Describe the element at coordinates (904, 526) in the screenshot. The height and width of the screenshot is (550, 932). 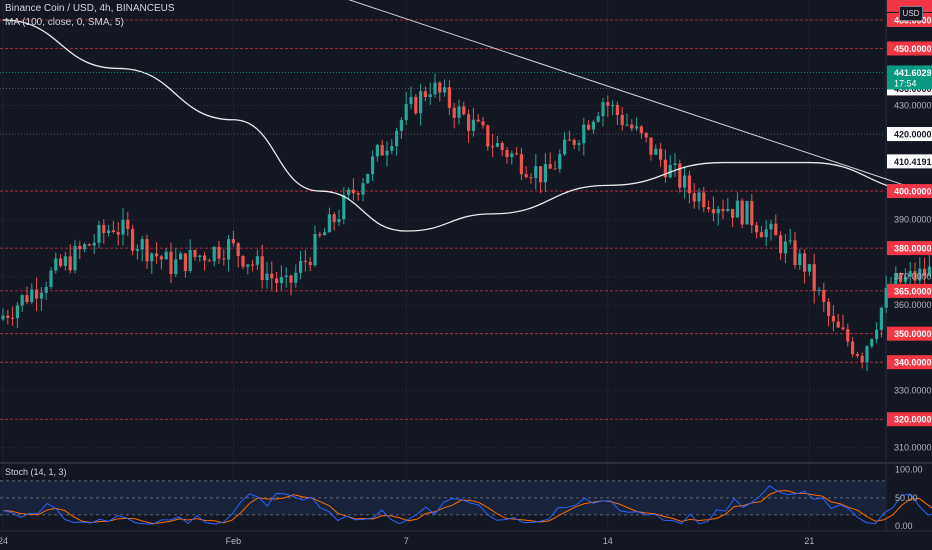
I see `stoch-tick-label: 0.00` at that location.